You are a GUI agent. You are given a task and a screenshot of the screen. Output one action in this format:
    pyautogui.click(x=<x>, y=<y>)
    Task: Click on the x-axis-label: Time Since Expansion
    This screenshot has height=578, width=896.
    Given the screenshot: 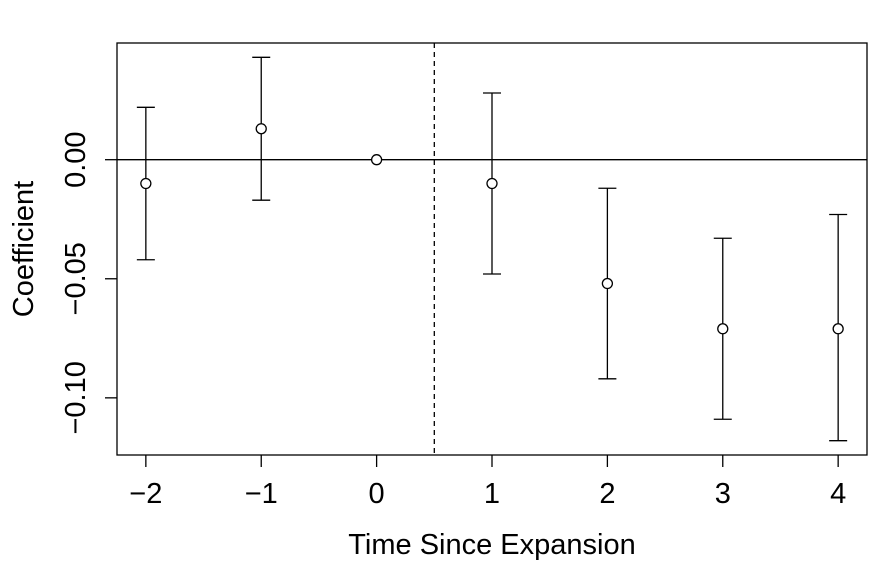 What is the action you would take?
    pyautogui.click(x=491, y=545)
    